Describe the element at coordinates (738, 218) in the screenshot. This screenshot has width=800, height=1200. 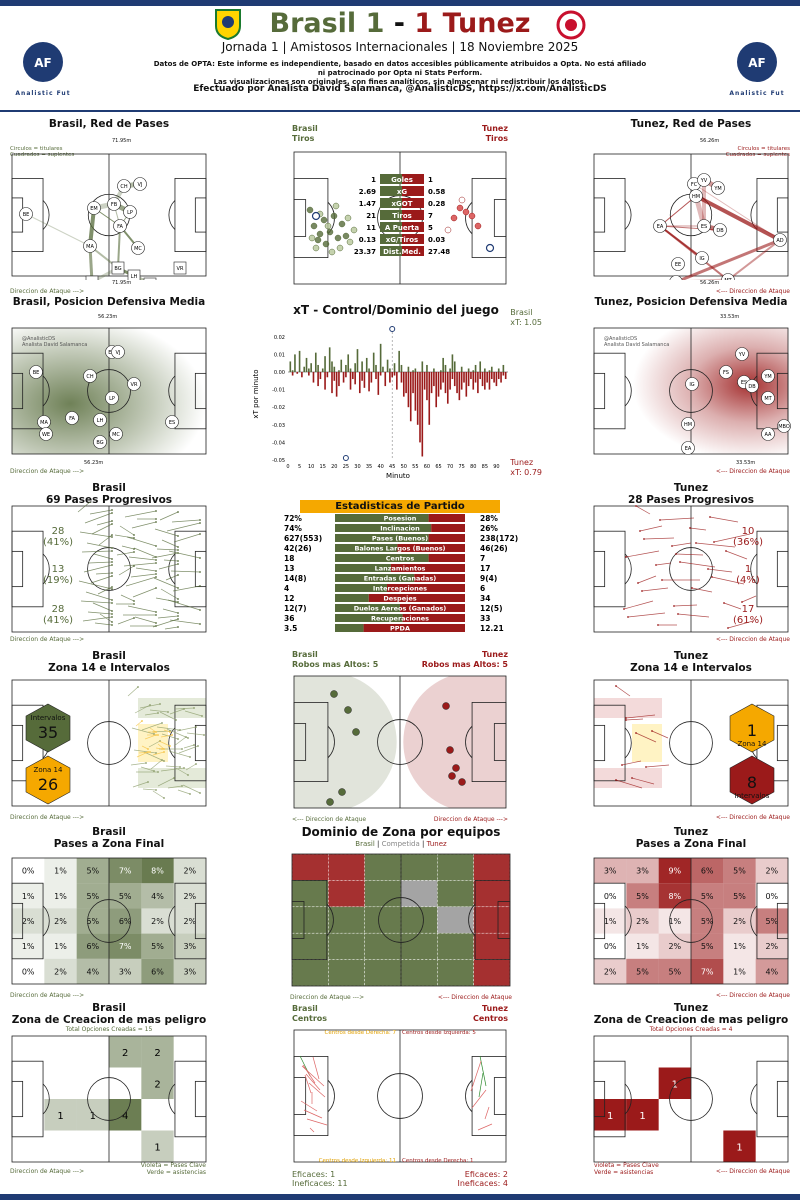
I see `pass-link` at that location.